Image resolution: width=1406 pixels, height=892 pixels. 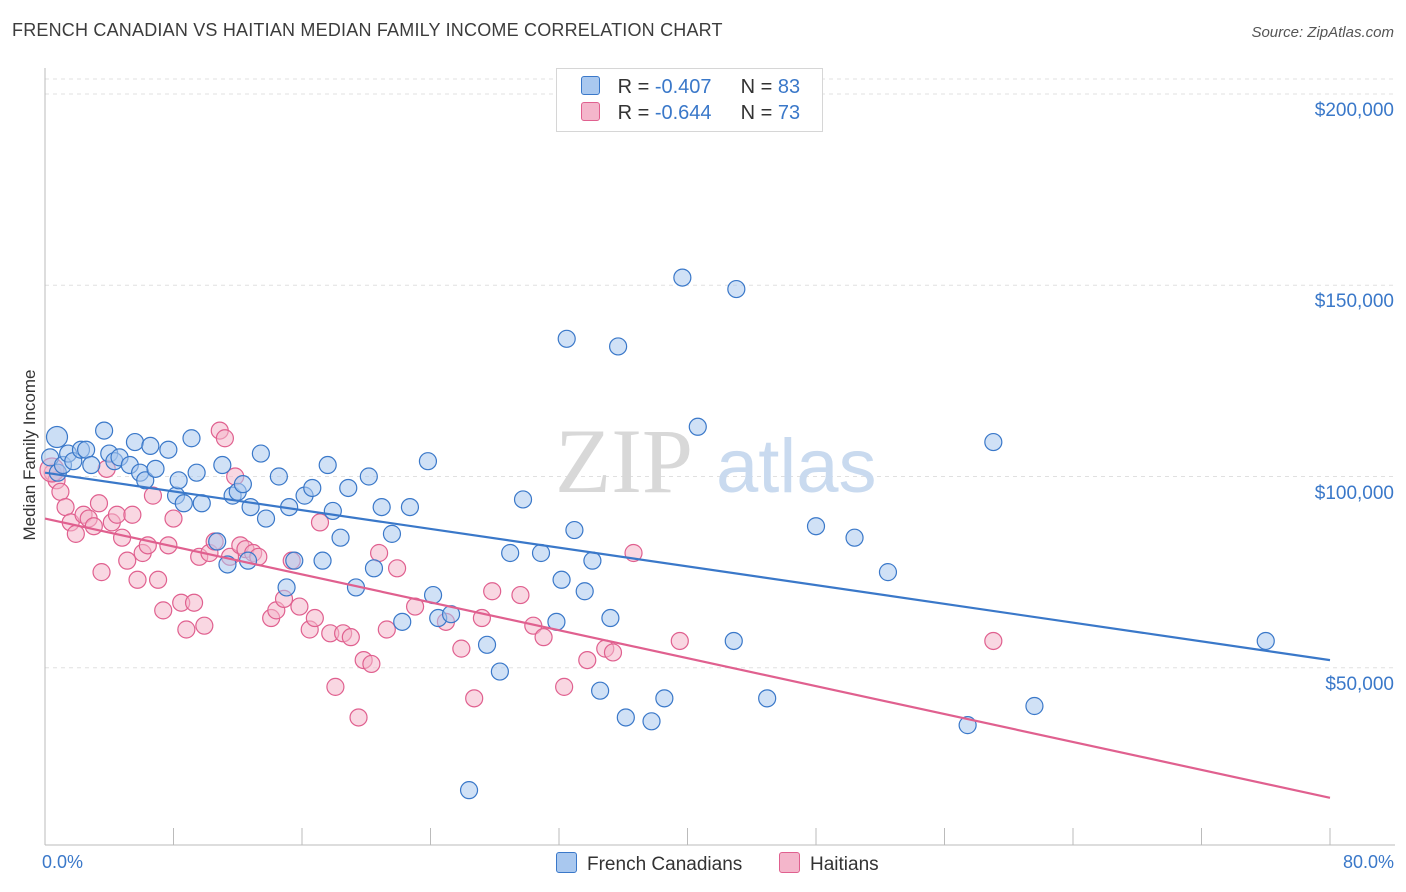 I want to click on legend: R = -0.407 N = 83 R = -0.644 N = 73, so click(x=689, y=100).